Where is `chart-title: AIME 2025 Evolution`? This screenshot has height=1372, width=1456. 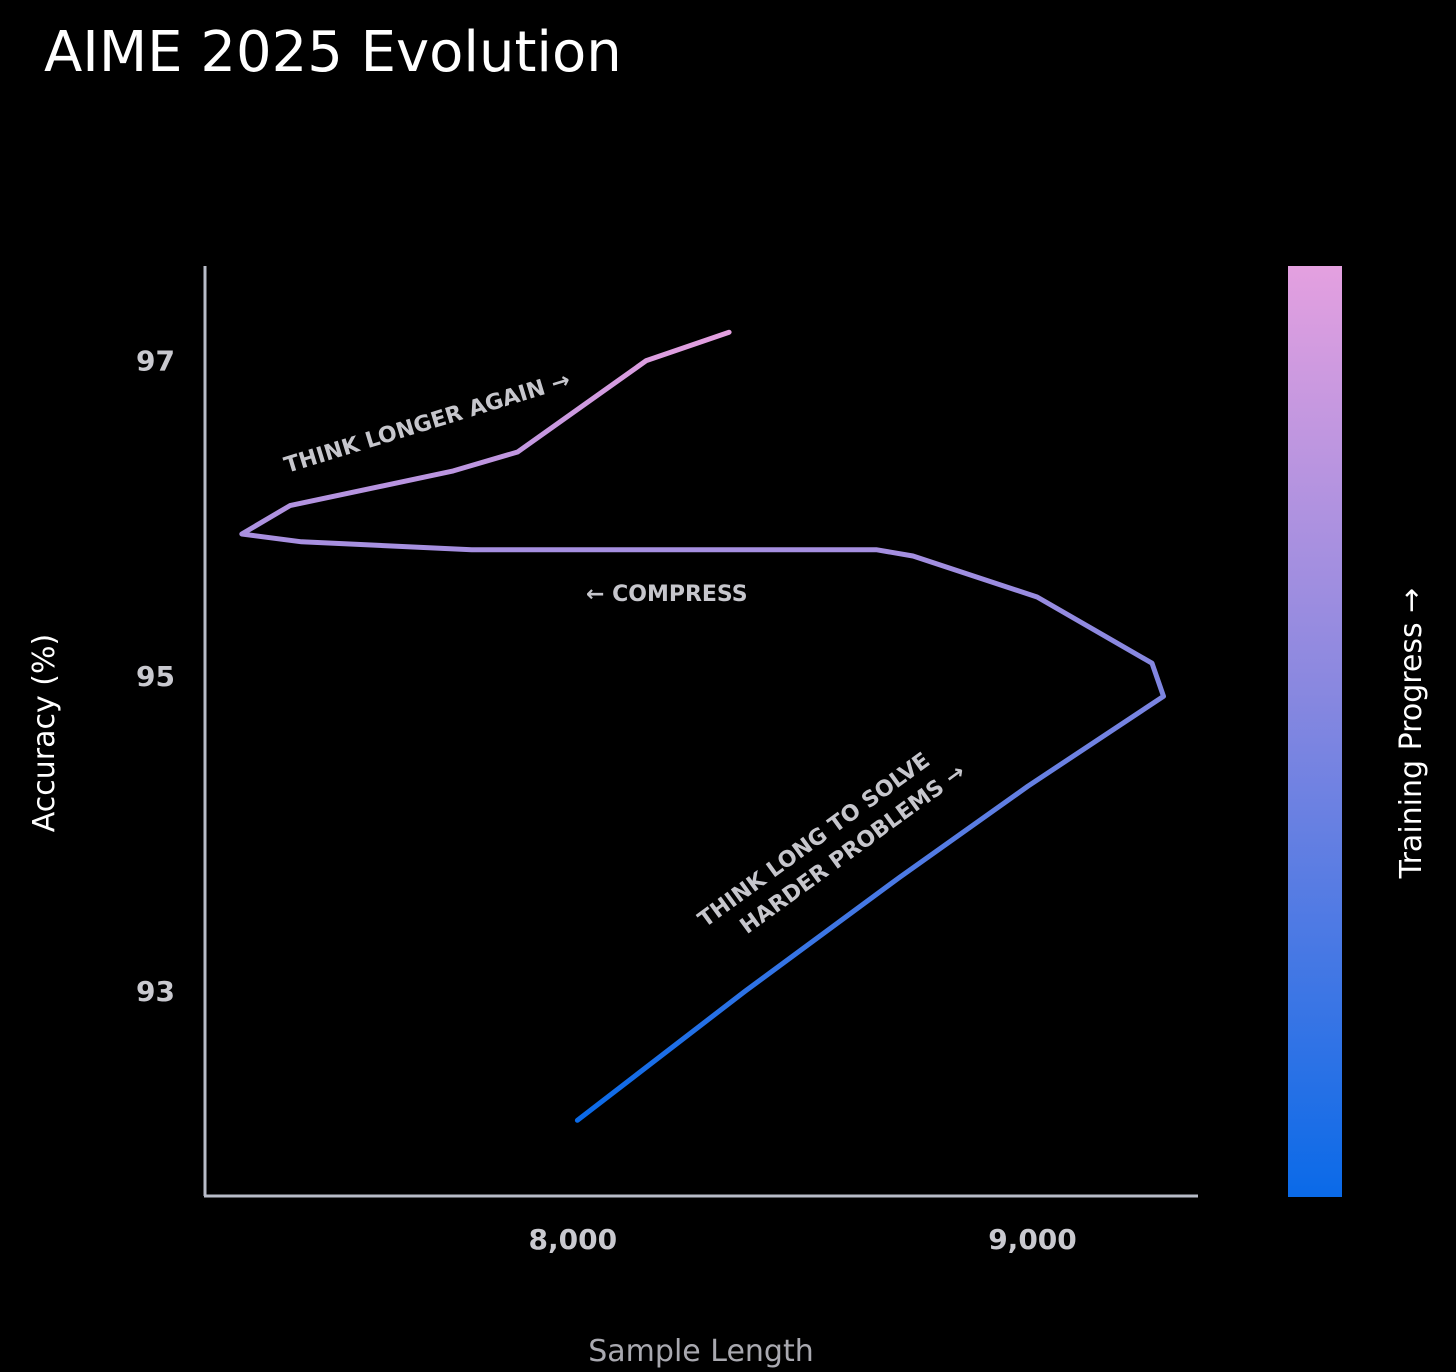
chart-title: AIME 2025 Evolution is located at coordinates (333, 52).